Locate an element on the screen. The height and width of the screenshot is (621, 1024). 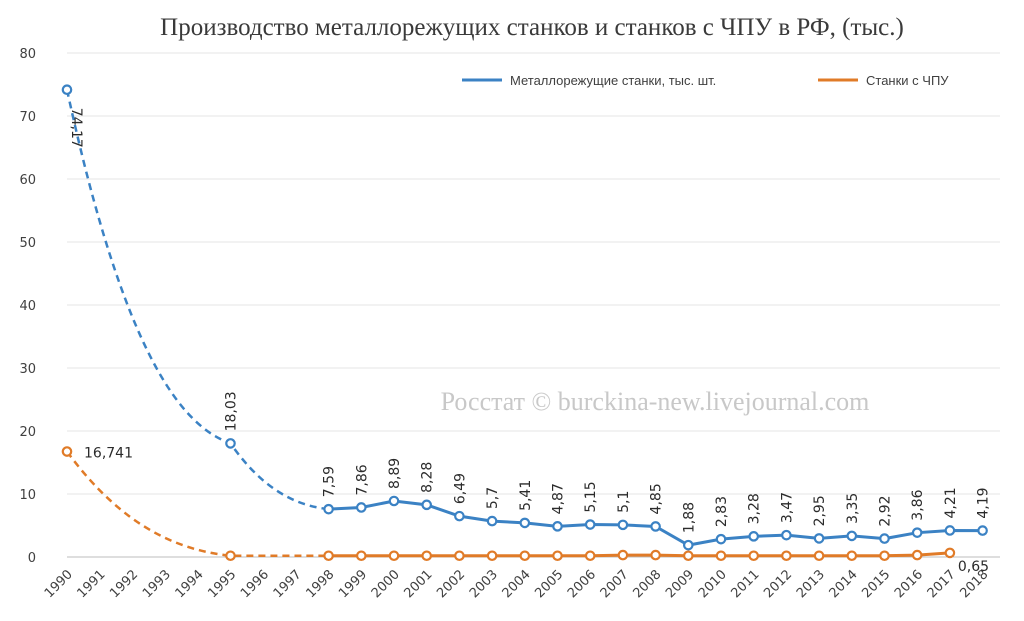
x-tick-label: 2010 is located at coordinates (713, 584).